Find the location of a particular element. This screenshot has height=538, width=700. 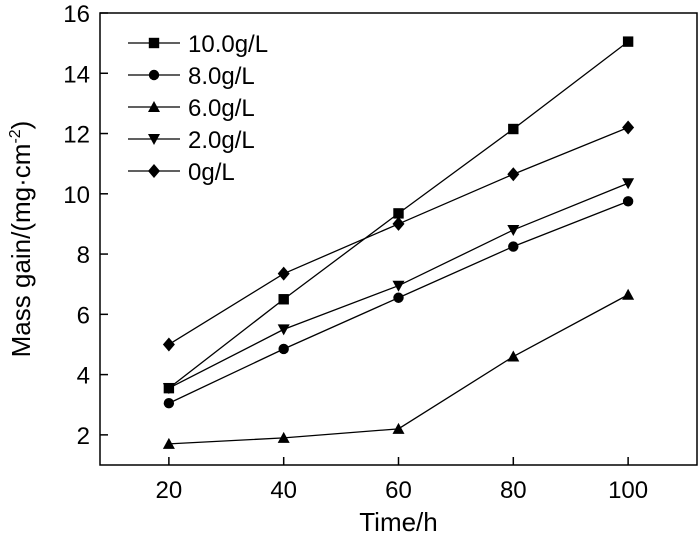

y-tick-label: 2 is located at coordinates (83, 436).